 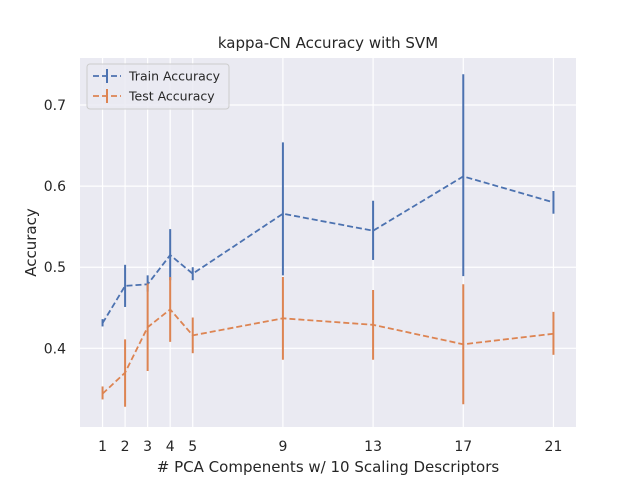 What do you see at coordinates (170, 447) in the screenshot?
I see `x-tick-label-3: 4` at bounding box center [170, 447].